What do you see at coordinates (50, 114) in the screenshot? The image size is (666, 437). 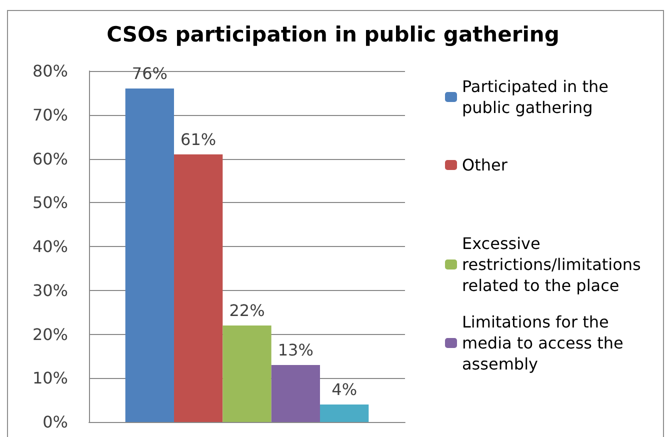 I see `y-tick-label: 70%` at bounding box center [50, 114].